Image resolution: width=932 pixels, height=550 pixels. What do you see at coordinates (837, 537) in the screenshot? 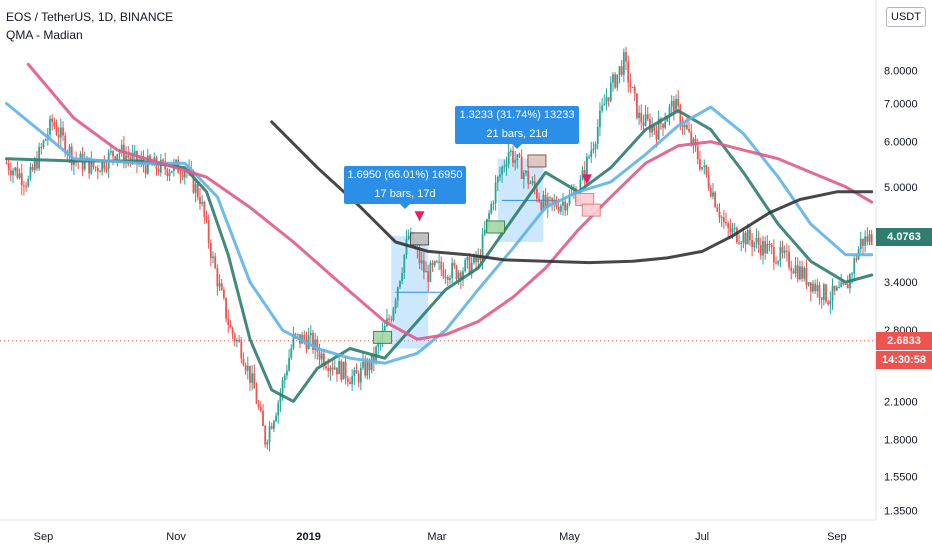
I see `x-tick-label: Sep` at bounding box center [837, 537].